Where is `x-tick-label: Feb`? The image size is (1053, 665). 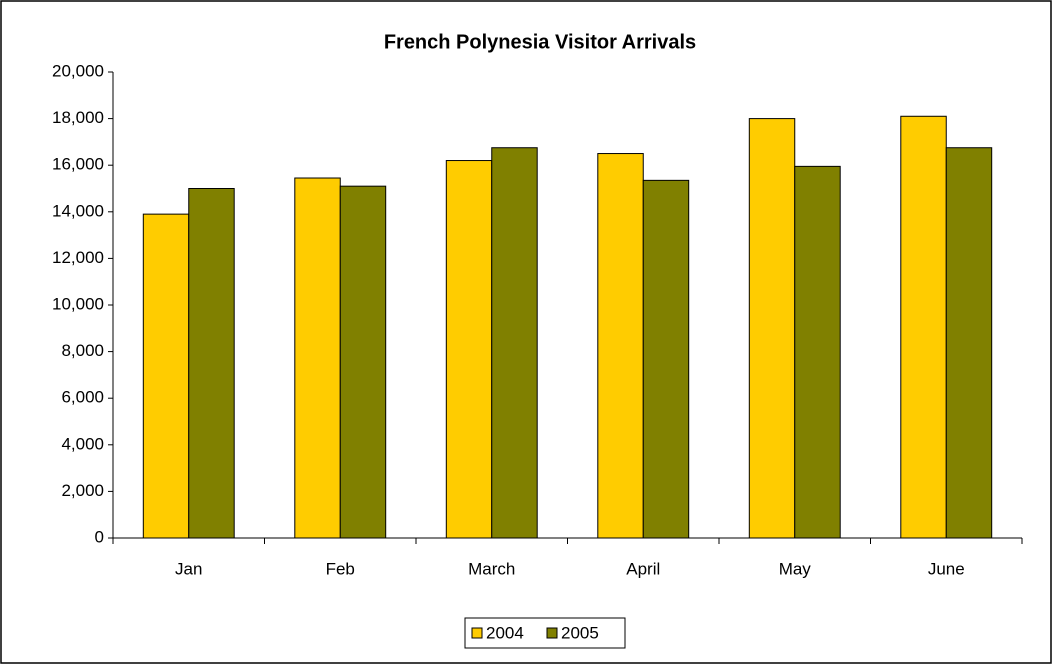
x-tick-label: Feb is located at coordinates (340, 568).